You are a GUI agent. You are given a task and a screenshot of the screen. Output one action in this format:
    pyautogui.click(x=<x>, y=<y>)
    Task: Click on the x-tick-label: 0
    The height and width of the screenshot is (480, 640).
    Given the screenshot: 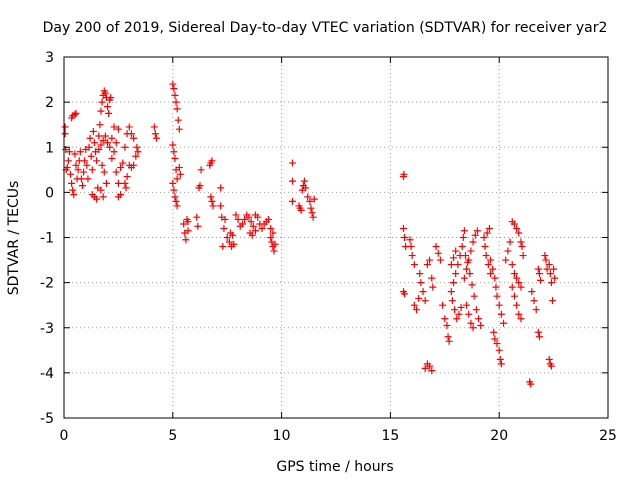 What is the action you would take?
    pyautogui.click(x=64, y=436)
    